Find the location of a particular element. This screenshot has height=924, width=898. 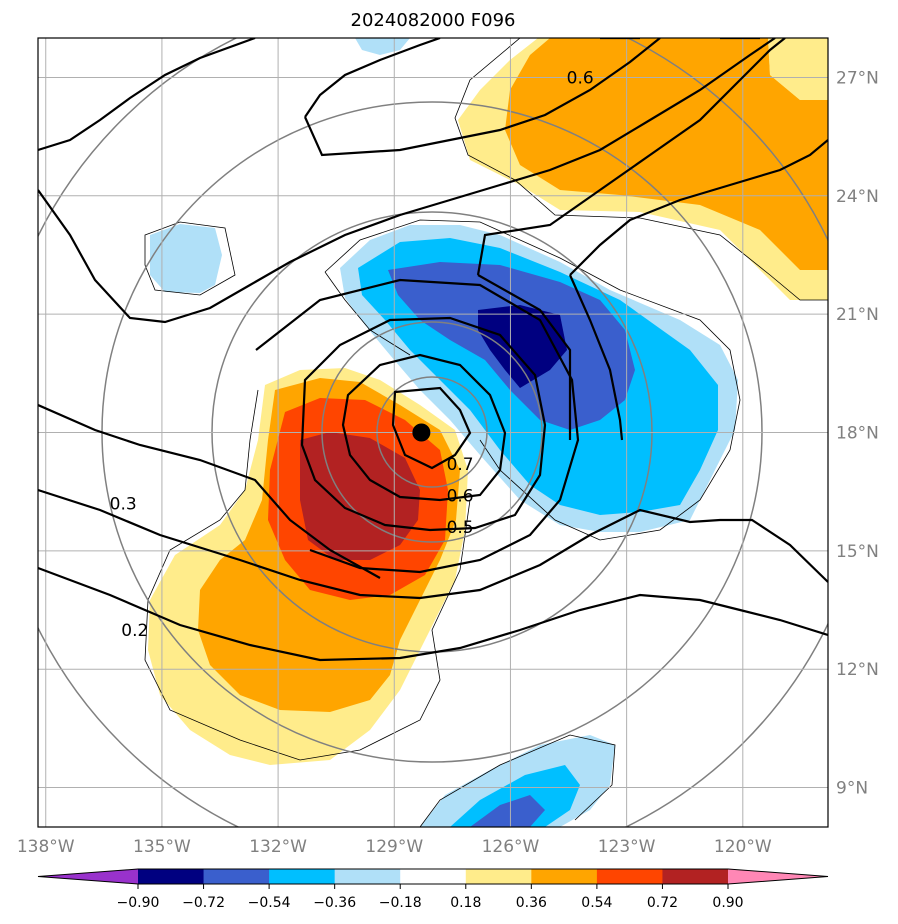

contour-label: 0.7 is located at coordinates (460, 465).